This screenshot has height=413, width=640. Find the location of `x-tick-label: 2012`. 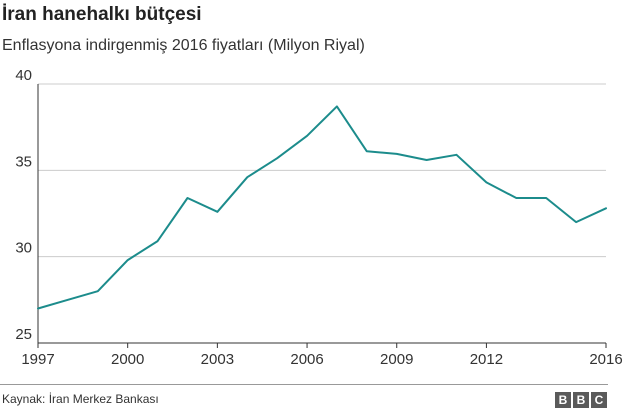

x-tick-label: 2012 is located at coordinates (486, 359).